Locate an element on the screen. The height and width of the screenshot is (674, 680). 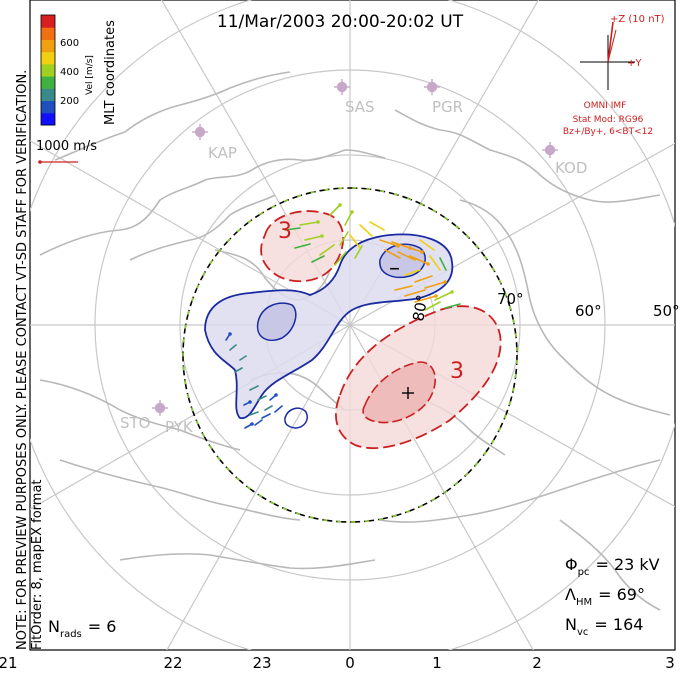
colorbar-tick: 400 is located at coordinates (69, 72).